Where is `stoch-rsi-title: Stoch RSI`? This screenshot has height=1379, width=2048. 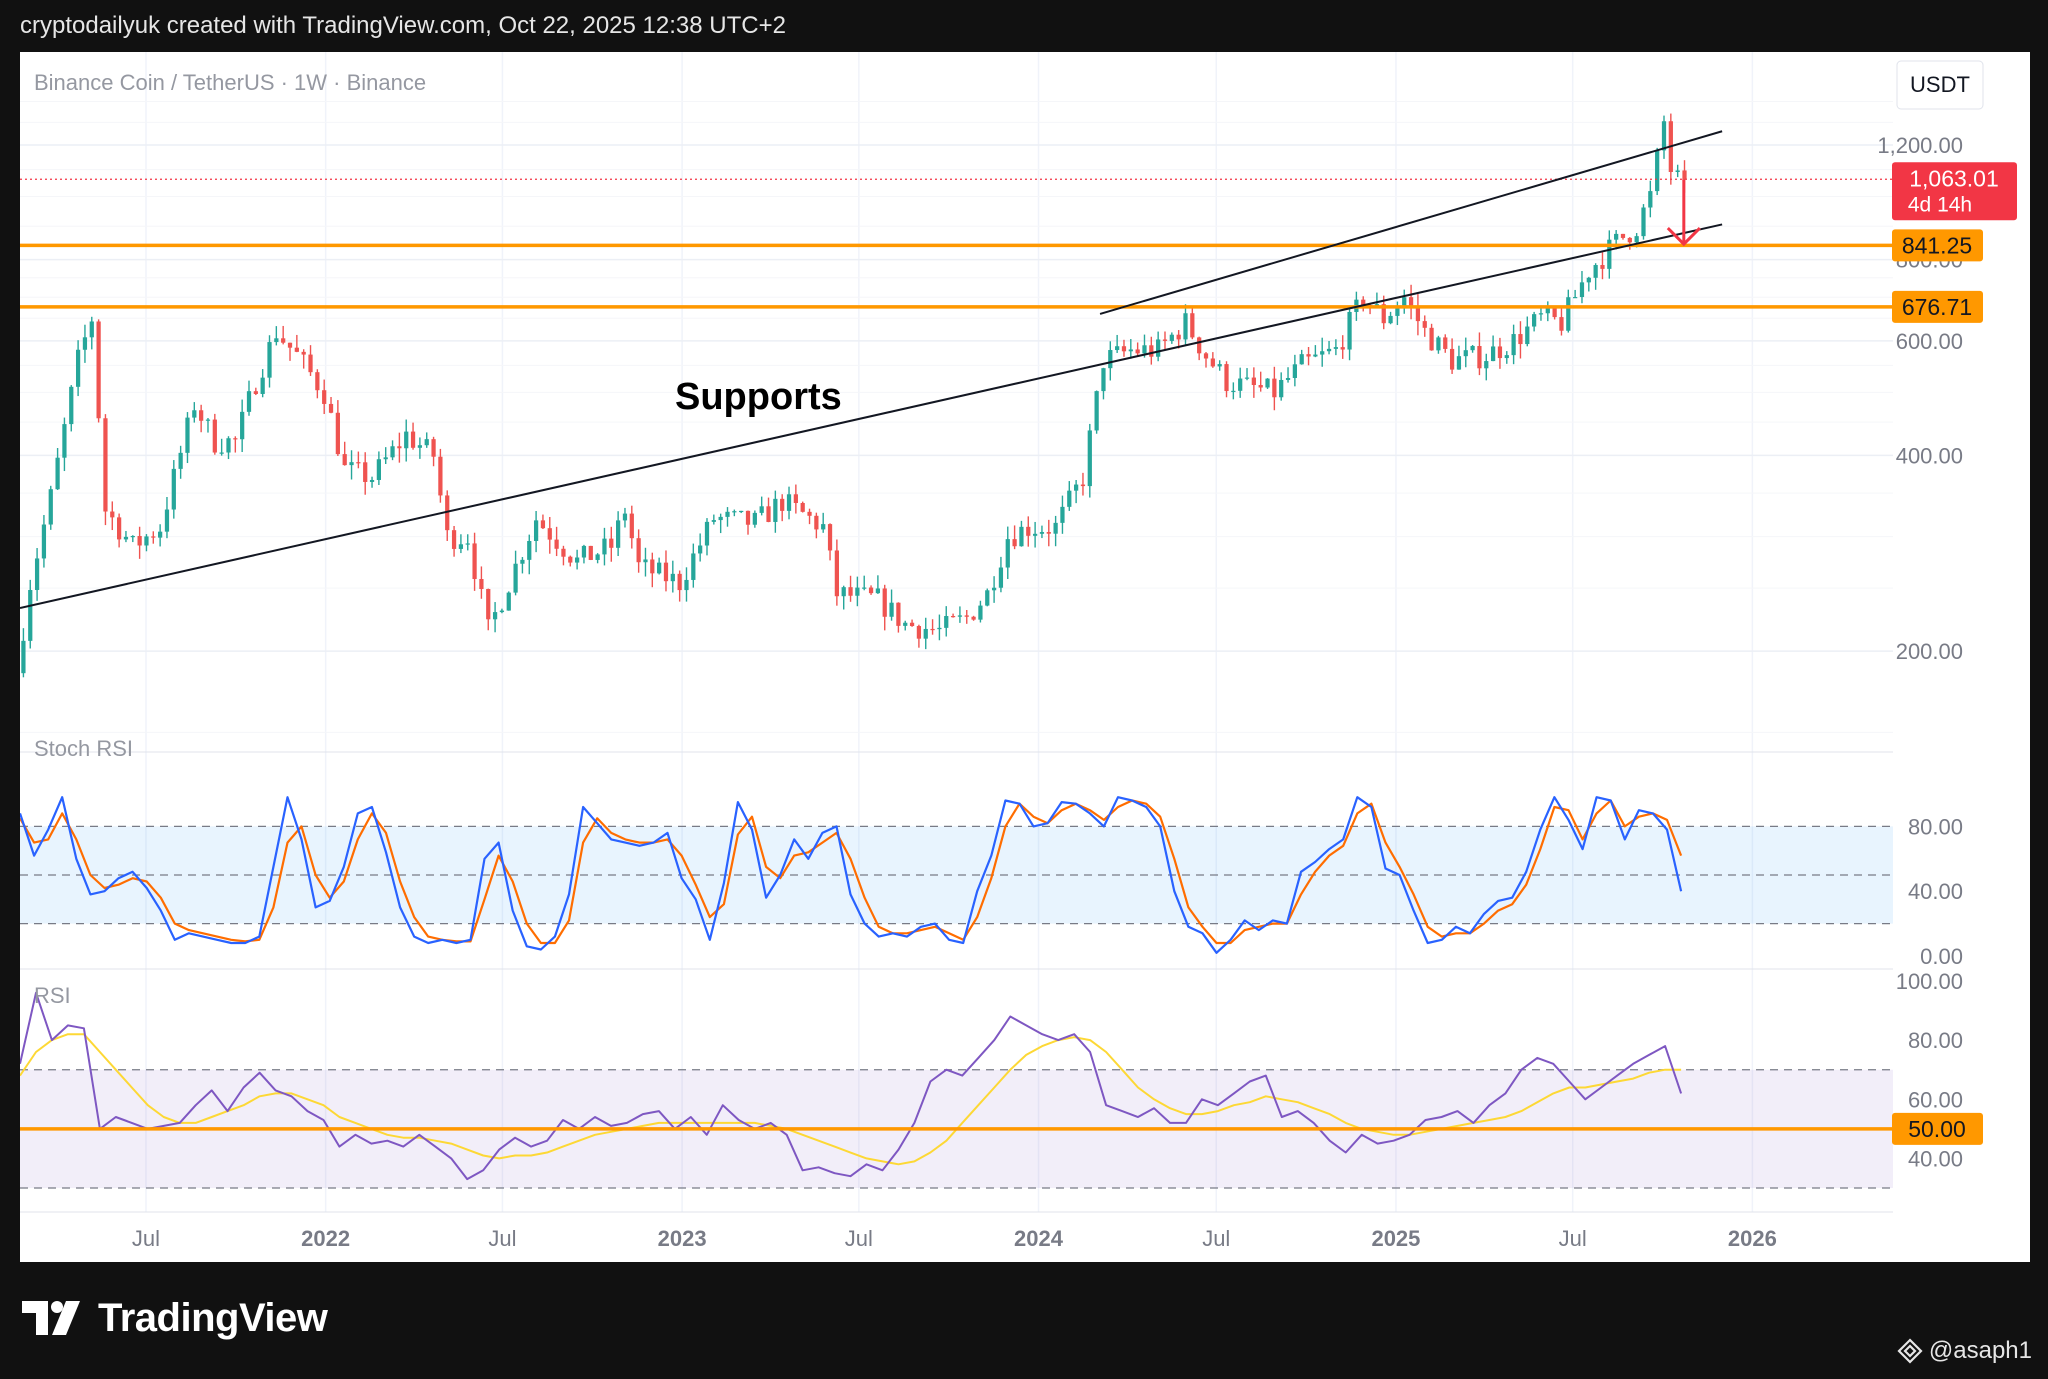
stoch-rsi-title: Stoch RSI is located at coordinates (83, 748).